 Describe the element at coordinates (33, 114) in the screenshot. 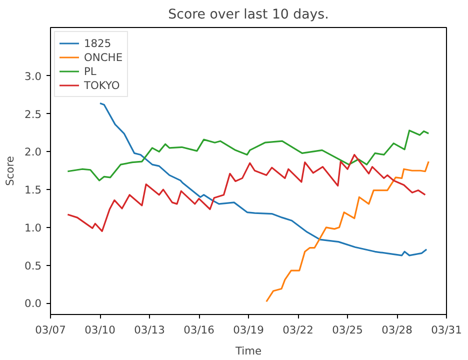

I see `y-tick-label: 2.5` at that location.